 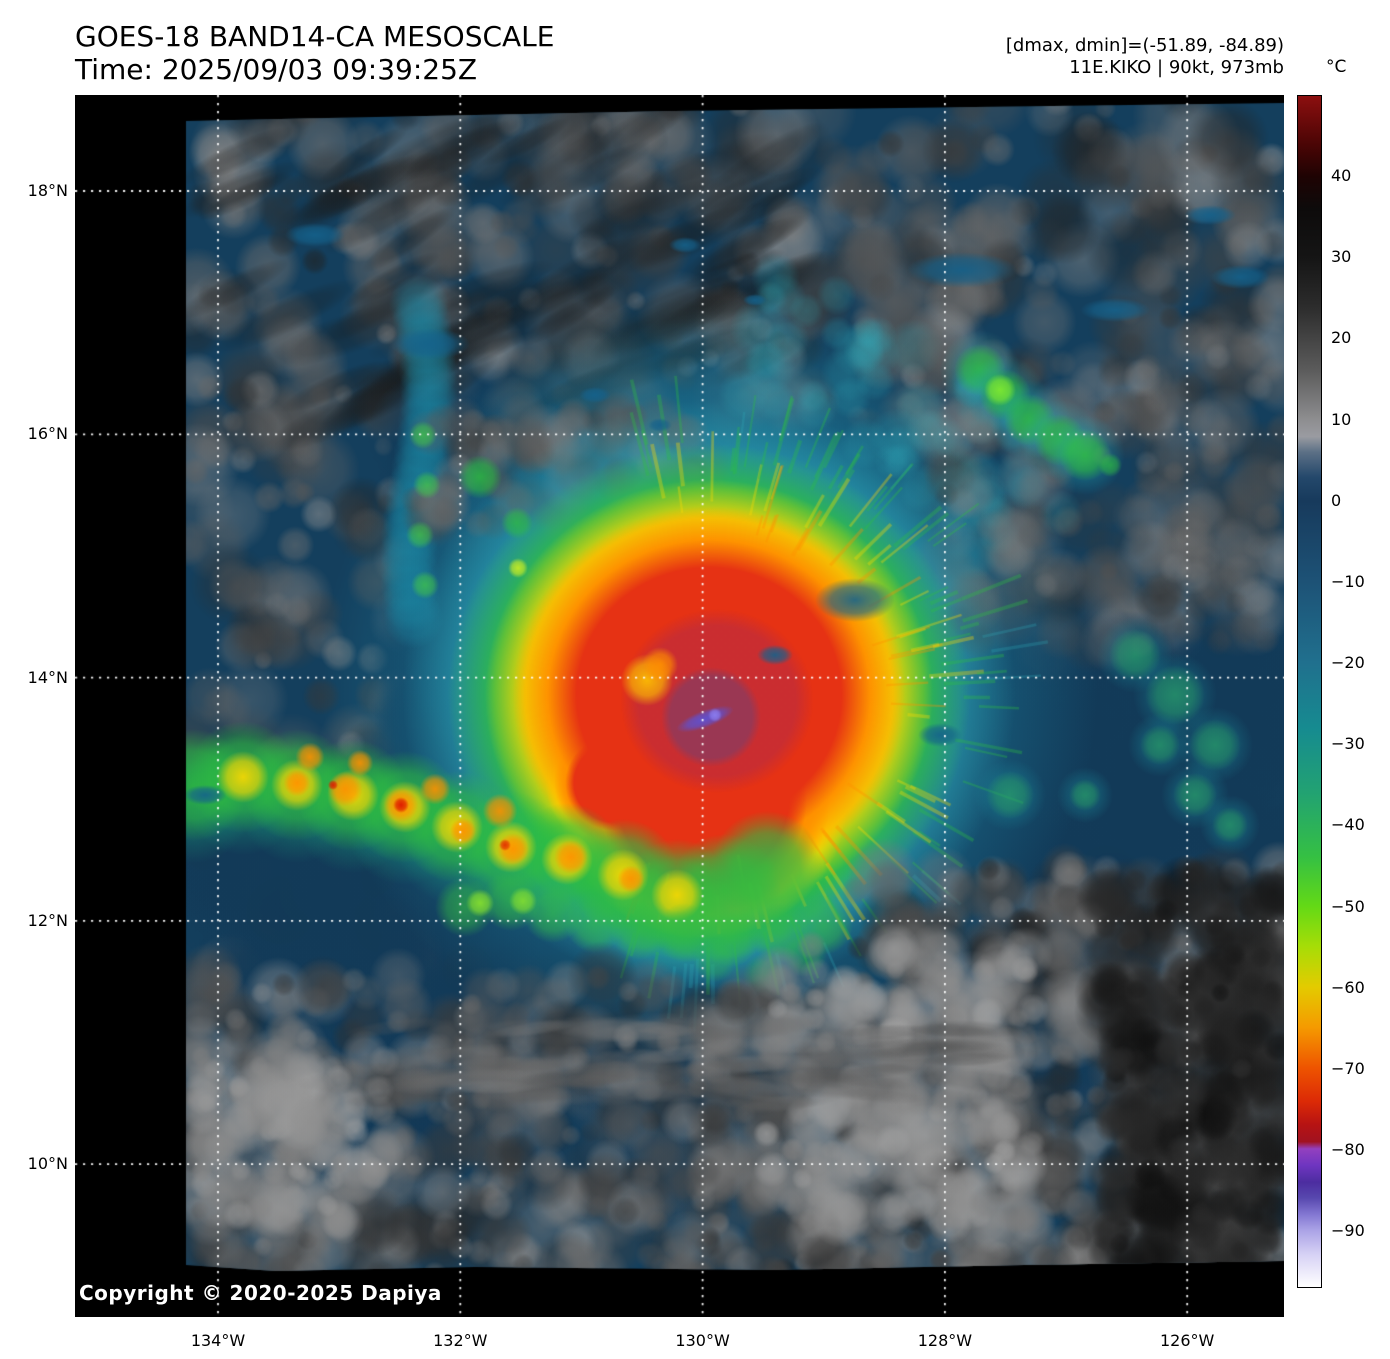 I want to click on storm-info-label: 11E.KIKO | 90kt, 973mb, so click(x=1176, y=67).